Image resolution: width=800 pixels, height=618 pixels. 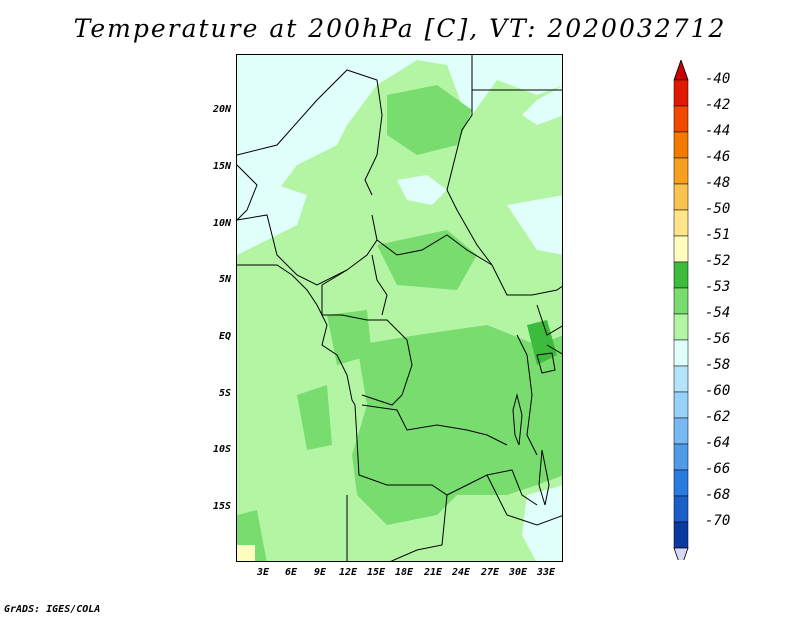 I want to click on lon-label-15e: 15E, so click(x=376, y=572).